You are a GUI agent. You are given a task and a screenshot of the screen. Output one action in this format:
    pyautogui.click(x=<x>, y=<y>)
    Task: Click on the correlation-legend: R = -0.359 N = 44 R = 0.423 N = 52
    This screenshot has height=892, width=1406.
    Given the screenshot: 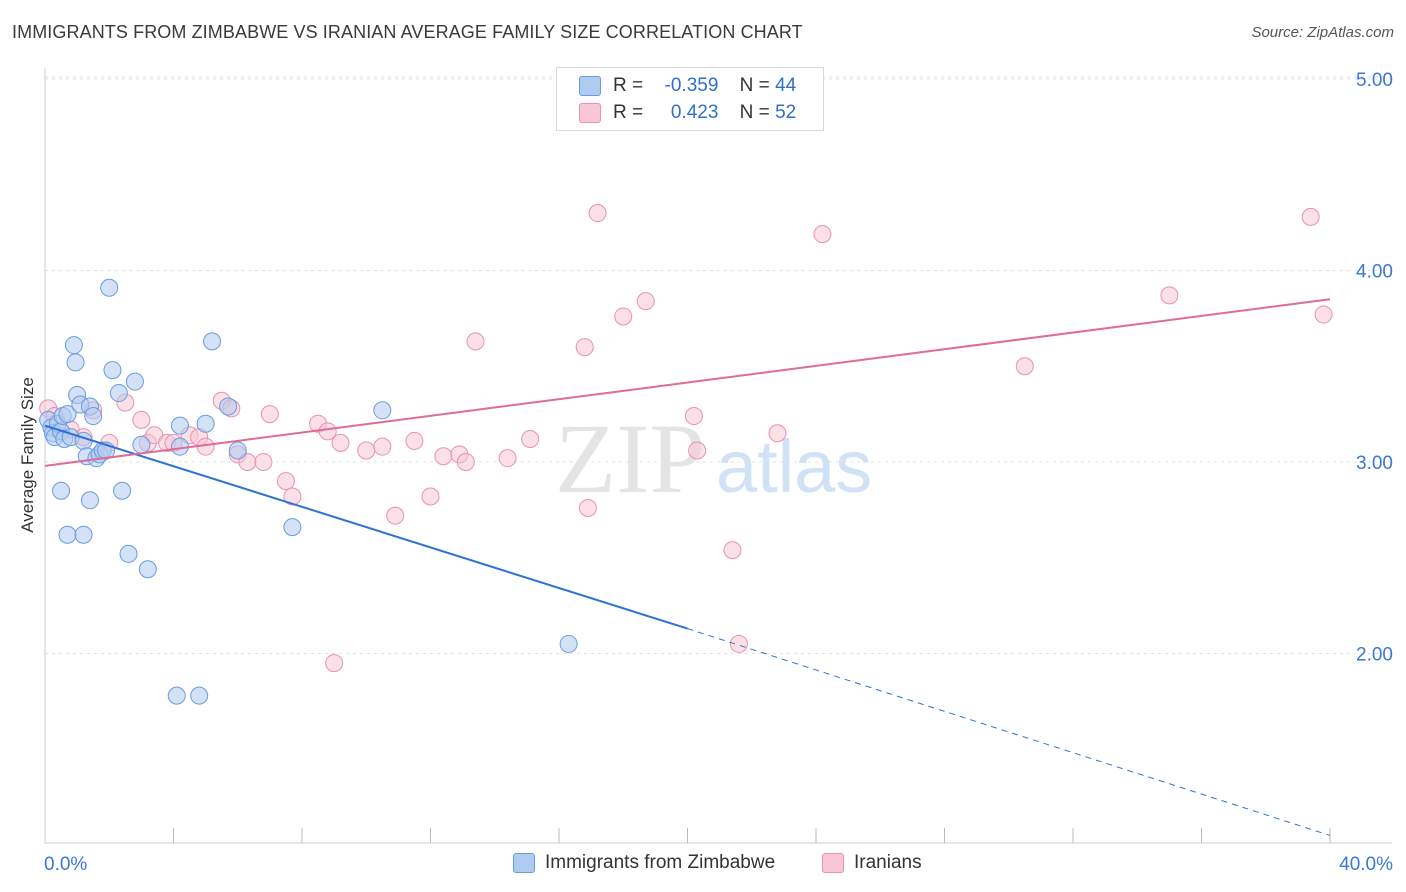 What is the action you would take?
    pyautogui.click(x=690, y=99)
    